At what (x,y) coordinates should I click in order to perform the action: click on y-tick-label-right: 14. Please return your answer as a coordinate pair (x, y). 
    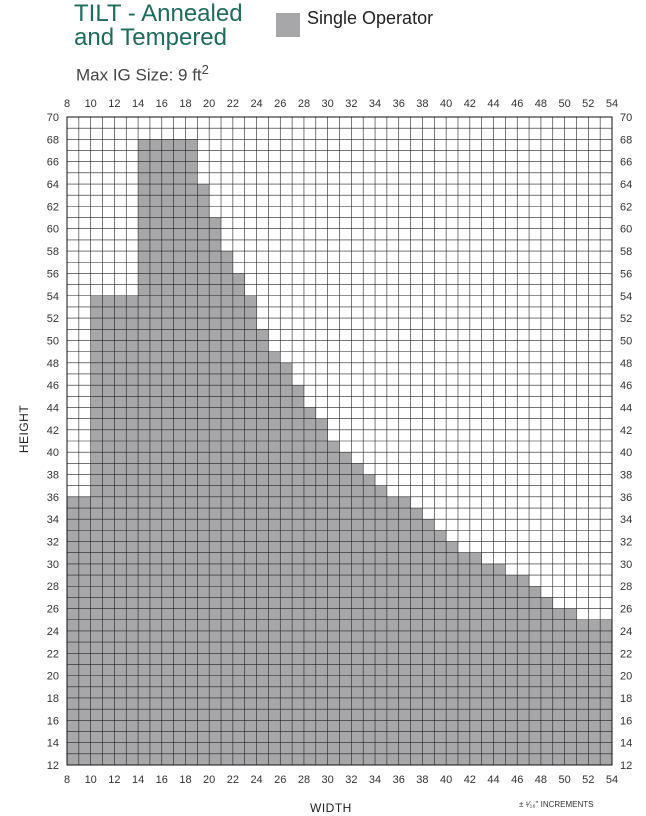
    Looking at the image, I should click on (626, 744).